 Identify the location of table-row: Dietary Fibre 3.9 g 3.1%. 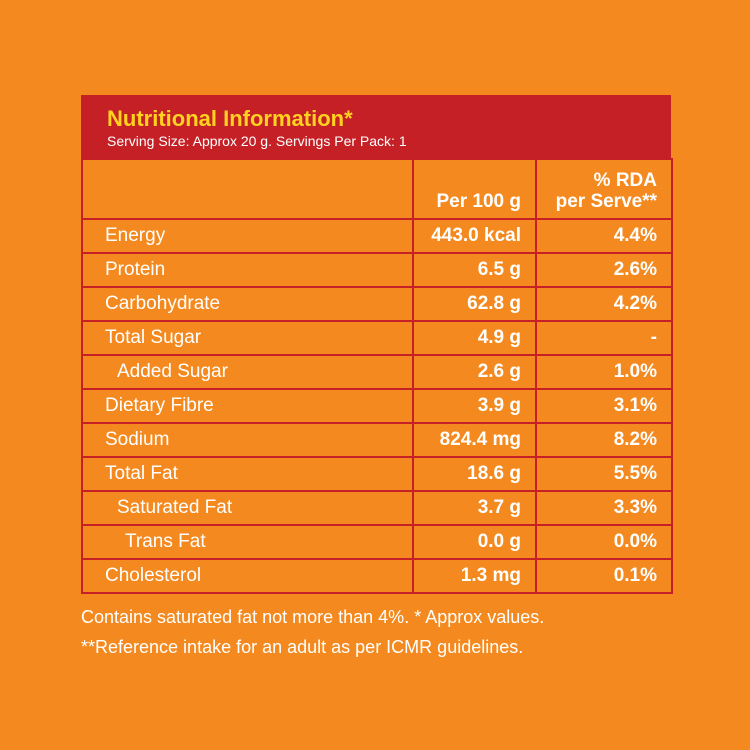
(377, 406).